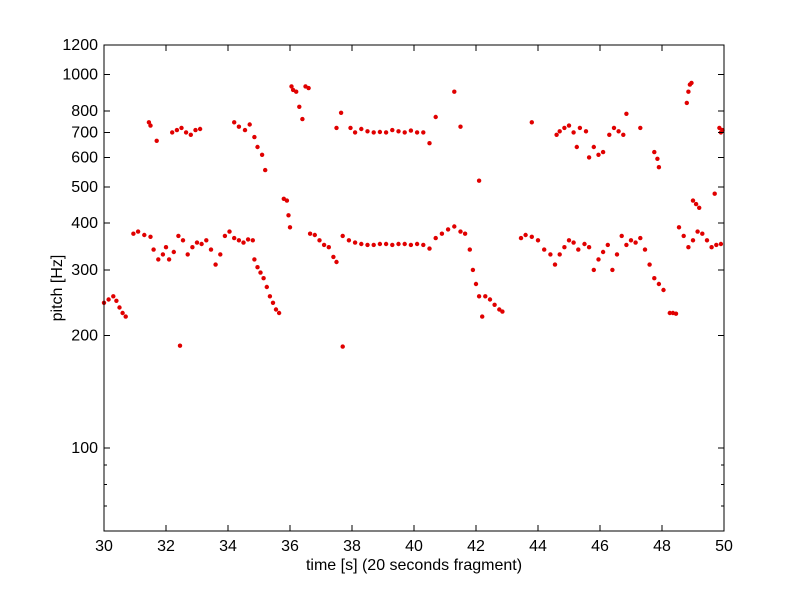 The image size is (800, 605). What do you see at coordinates (538, 546) in the screenshot?
I see `x-tick-label: 44` at bounding box center [538, 546].